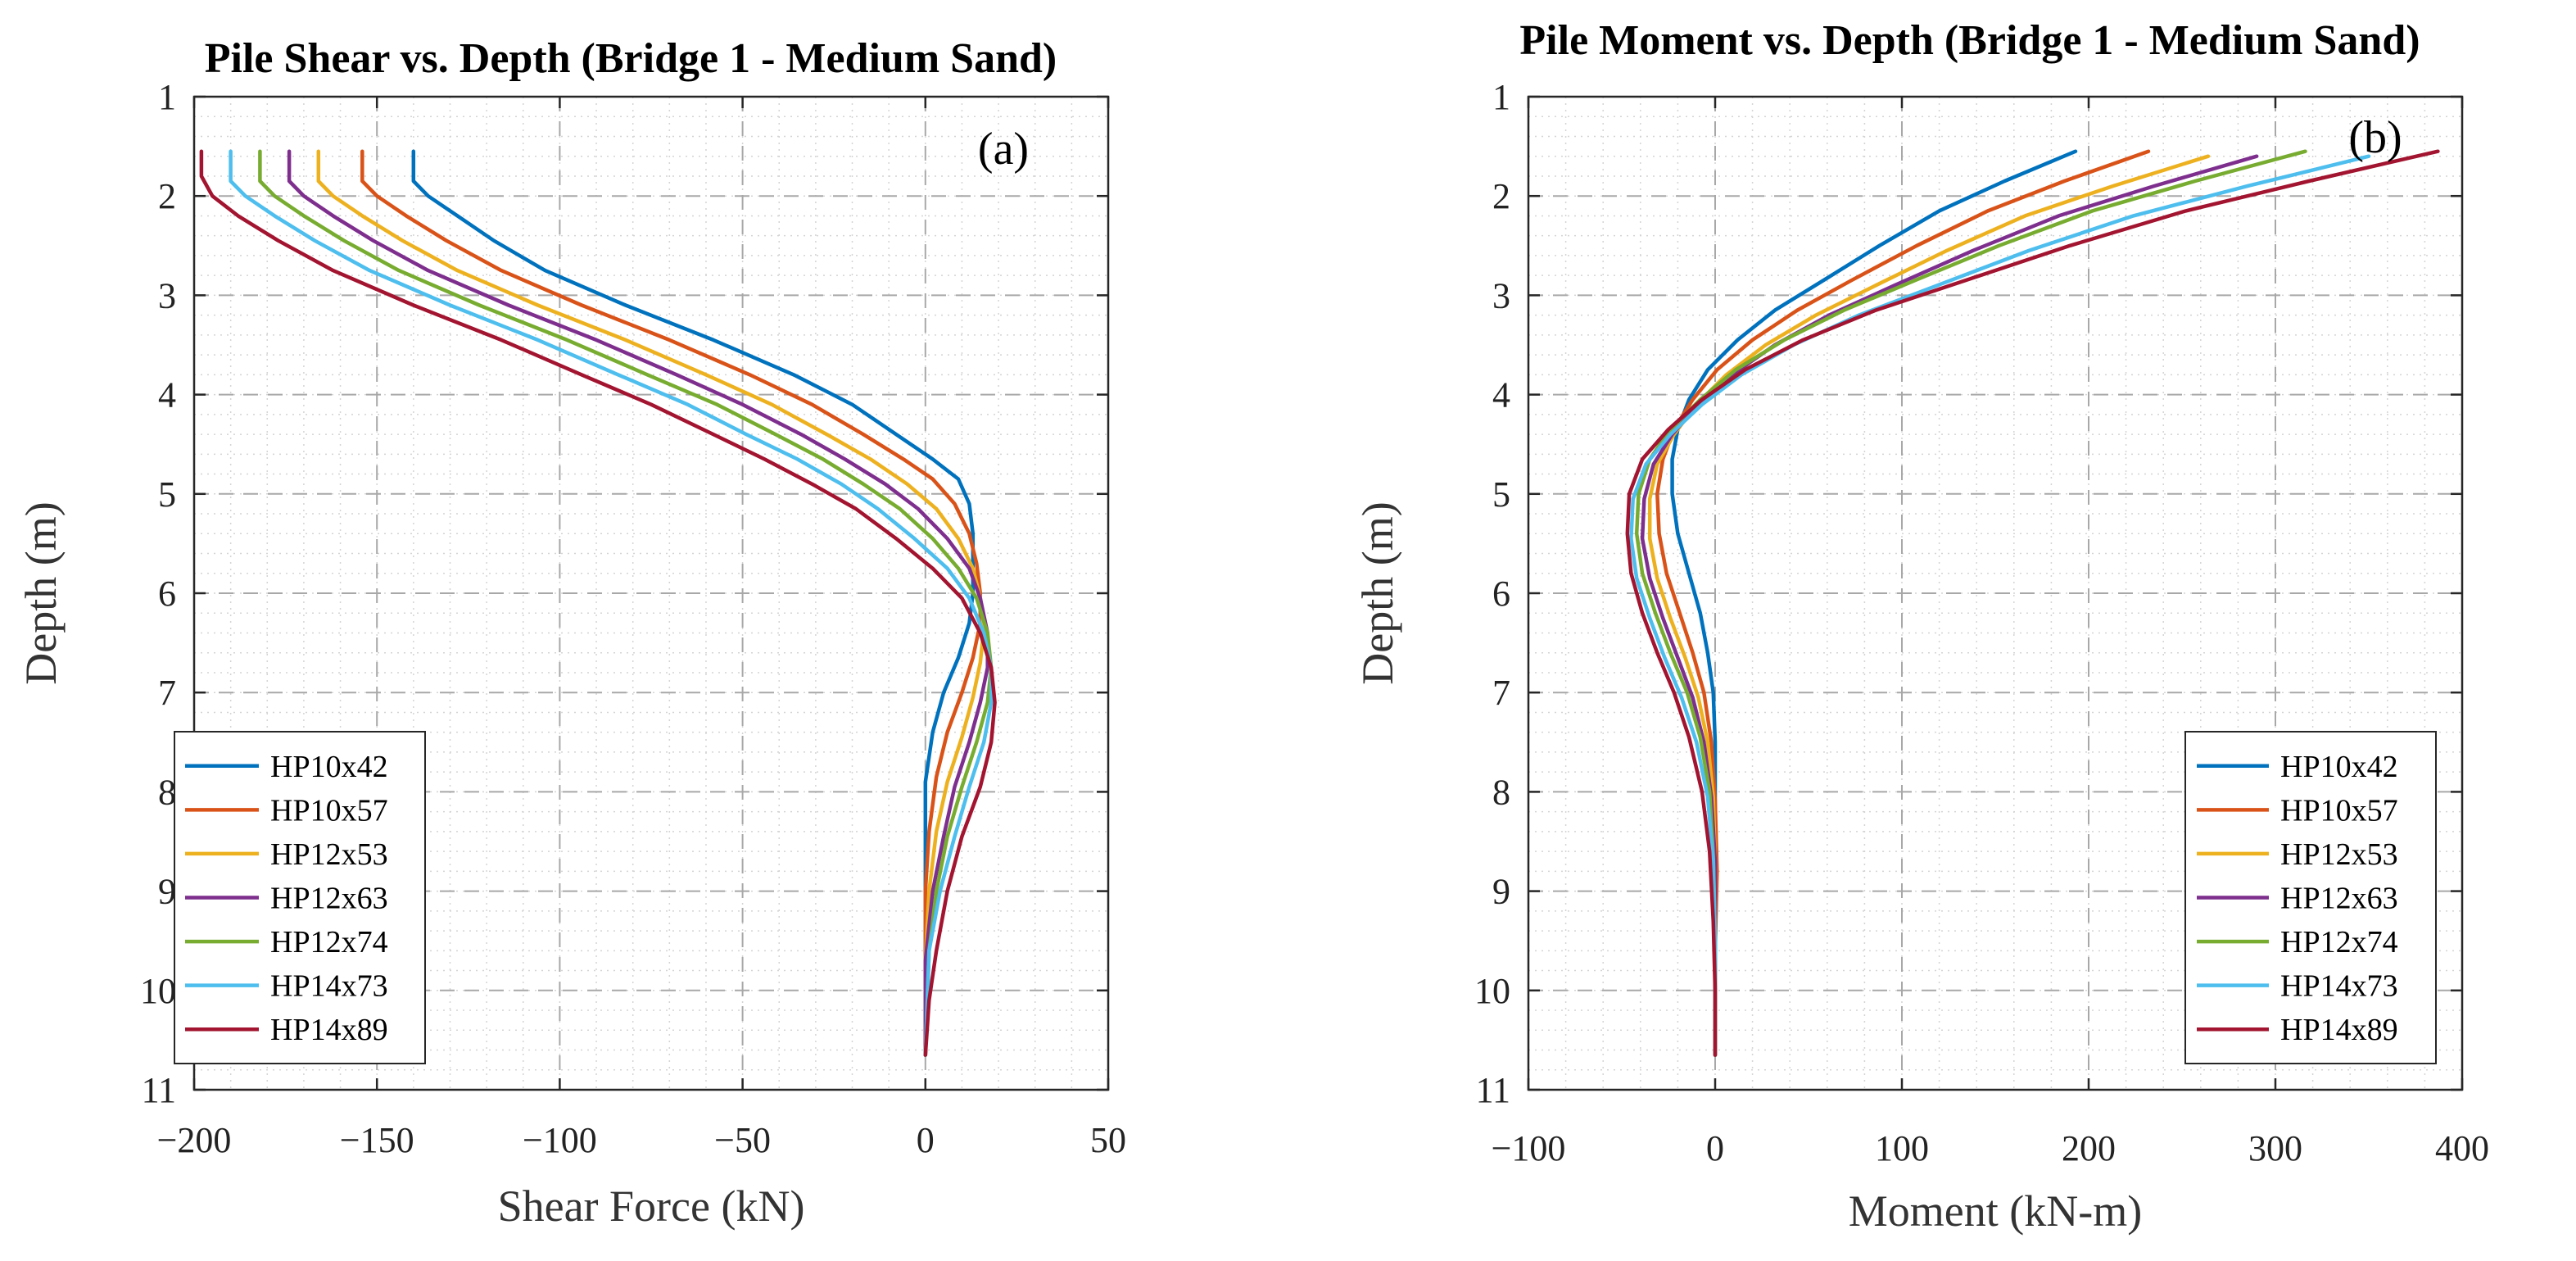  I want to click on chart0-xtick-label: −200, so click(194, 1140).